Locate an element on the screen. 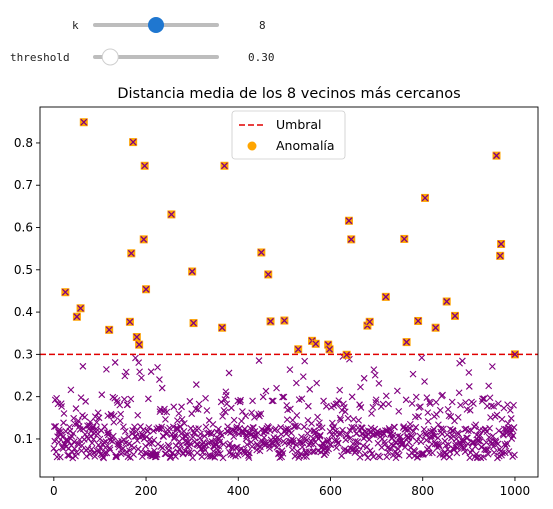  k-slider: k 8 is located at coordinates (169, 25).